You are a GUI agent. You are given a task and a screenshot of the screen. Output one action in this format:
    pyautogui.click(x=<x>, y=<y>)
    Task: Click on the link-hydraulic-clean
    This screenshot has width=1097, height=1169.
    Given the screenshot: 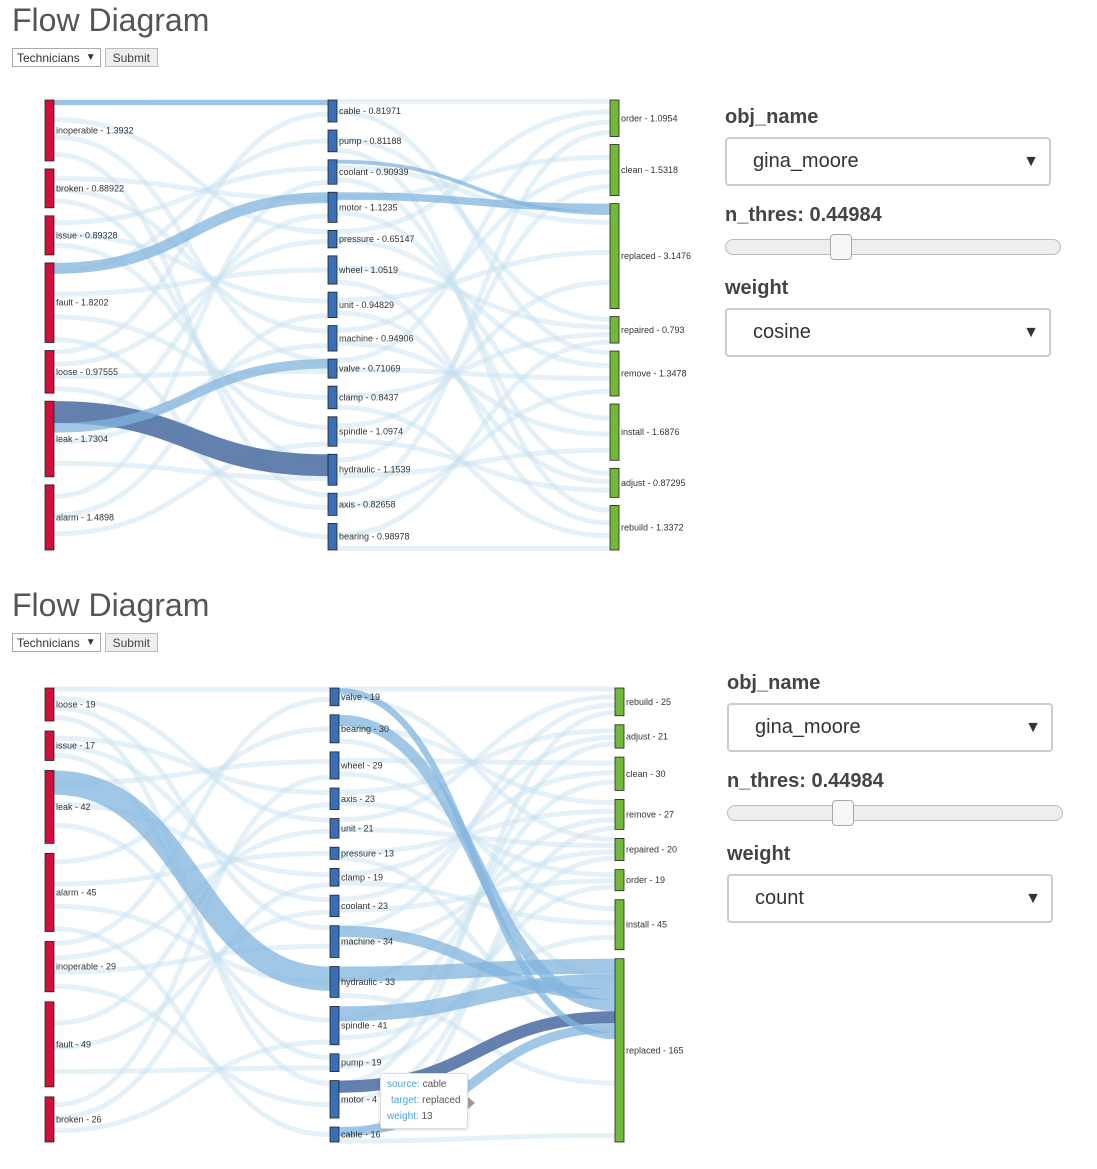 What is the action you would take?
    pyautogui.click(x=473, y=323)
    